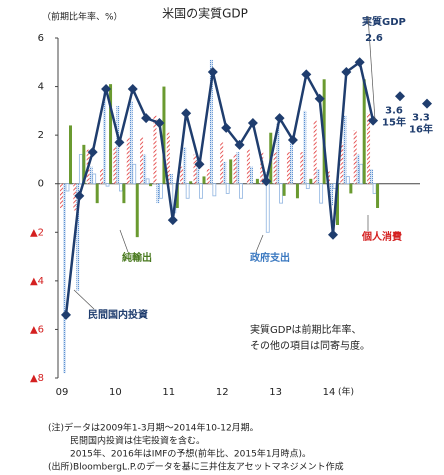 This screenshot has width=444, height=475. Describe the element at coordinates (305, 329) in the screenshot. I see `annotation: 実質GDPは前期比年率、` at that location.